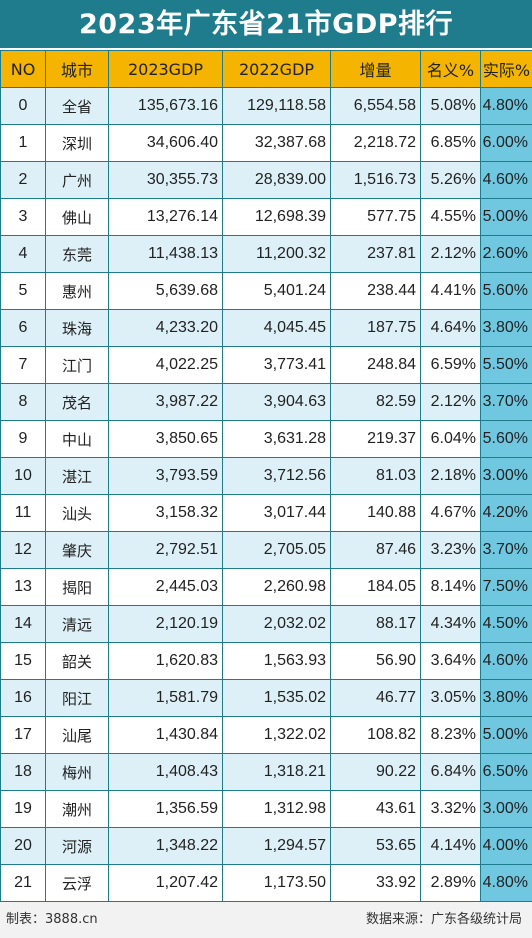  Describe the element at coordinates (450, 217) in the screenshot. I see `row-nominal-growth: 4.55%` at that location.